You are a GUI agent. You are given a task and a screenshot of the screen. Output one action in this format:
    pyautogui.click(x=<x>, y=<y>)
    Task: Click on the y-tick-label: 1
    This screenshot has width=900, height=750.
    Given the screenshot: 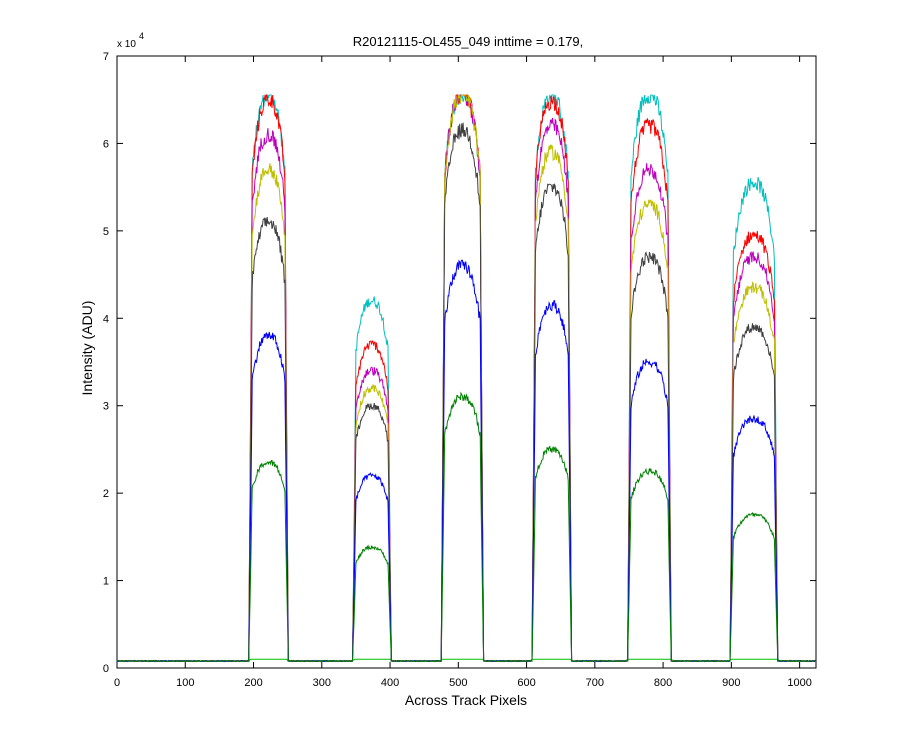 What is the action you would take?
    pyautogui.click(x=106, y=582)
    